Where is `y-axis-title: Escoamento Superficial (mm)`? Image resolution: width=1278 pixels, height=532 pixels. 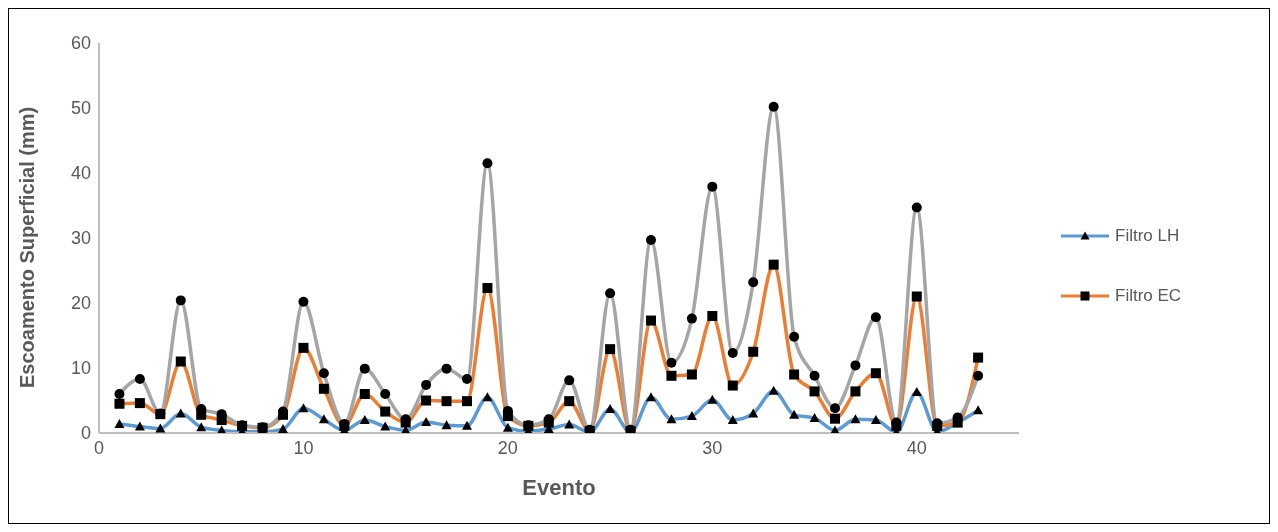 y-axis-title: Escoamento Superficial (mm) is located at coordinates (27, 247).